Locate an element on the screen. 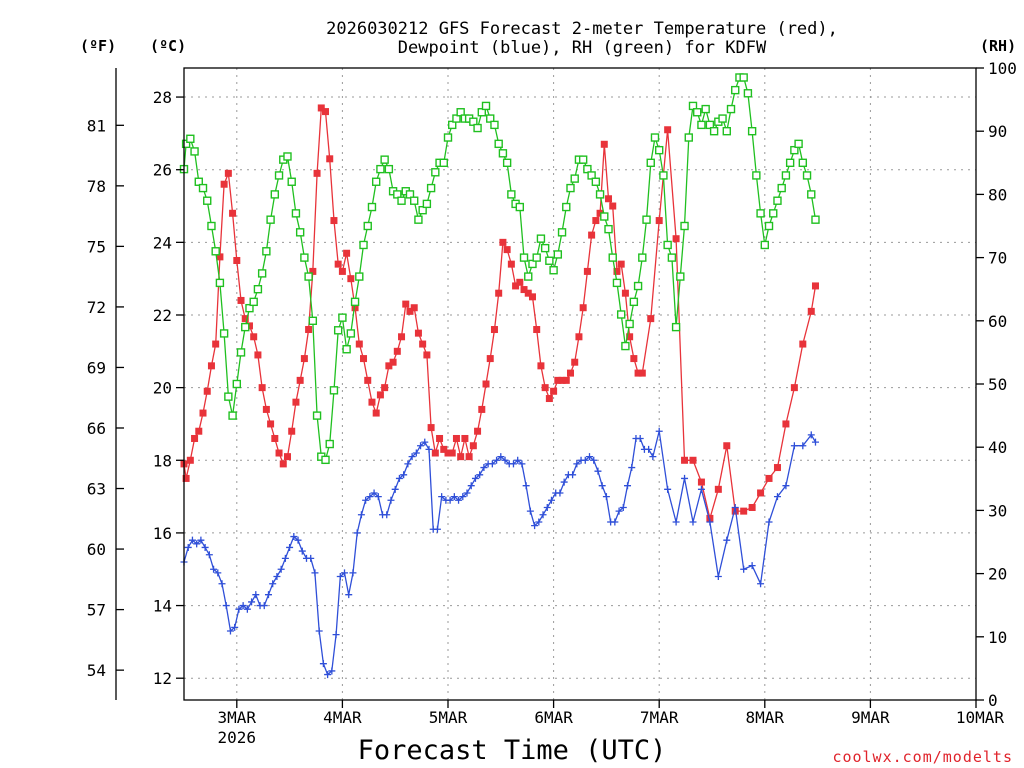 The height and width of the screenshot is (768, 1024). fahrenheit-tick-label: 57 is located at coordinates (96, 610).